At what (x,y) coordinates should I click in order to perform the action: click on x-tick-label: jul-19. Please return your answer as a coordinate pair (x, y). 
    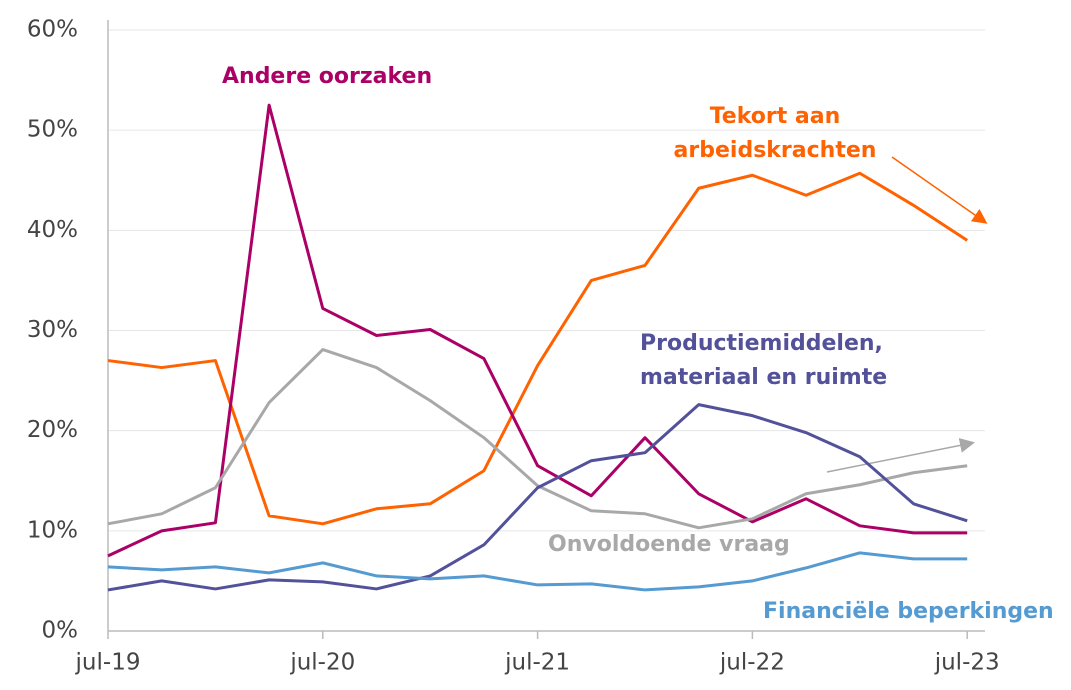
    Looking at the image, I should click on (108, 663).